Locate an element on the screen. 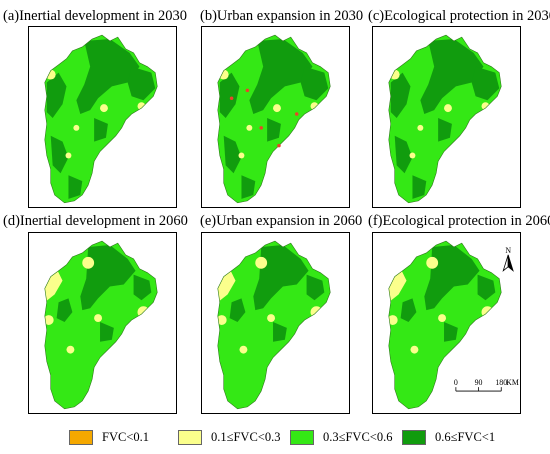  legend-label: FVC<0.1 is located at coordinates (125, 437).